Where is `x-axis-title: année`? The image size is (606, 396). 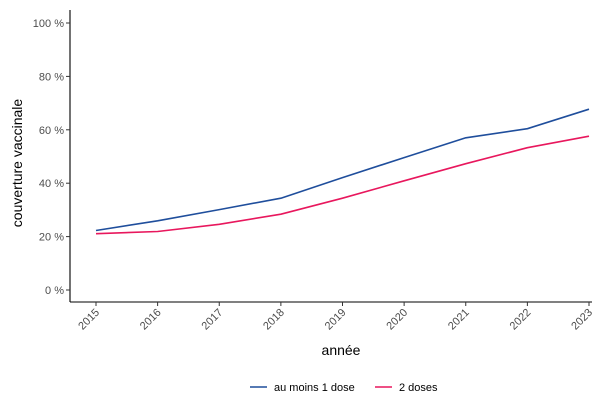 x-axis-title: année is located at coordinates (341, 350).